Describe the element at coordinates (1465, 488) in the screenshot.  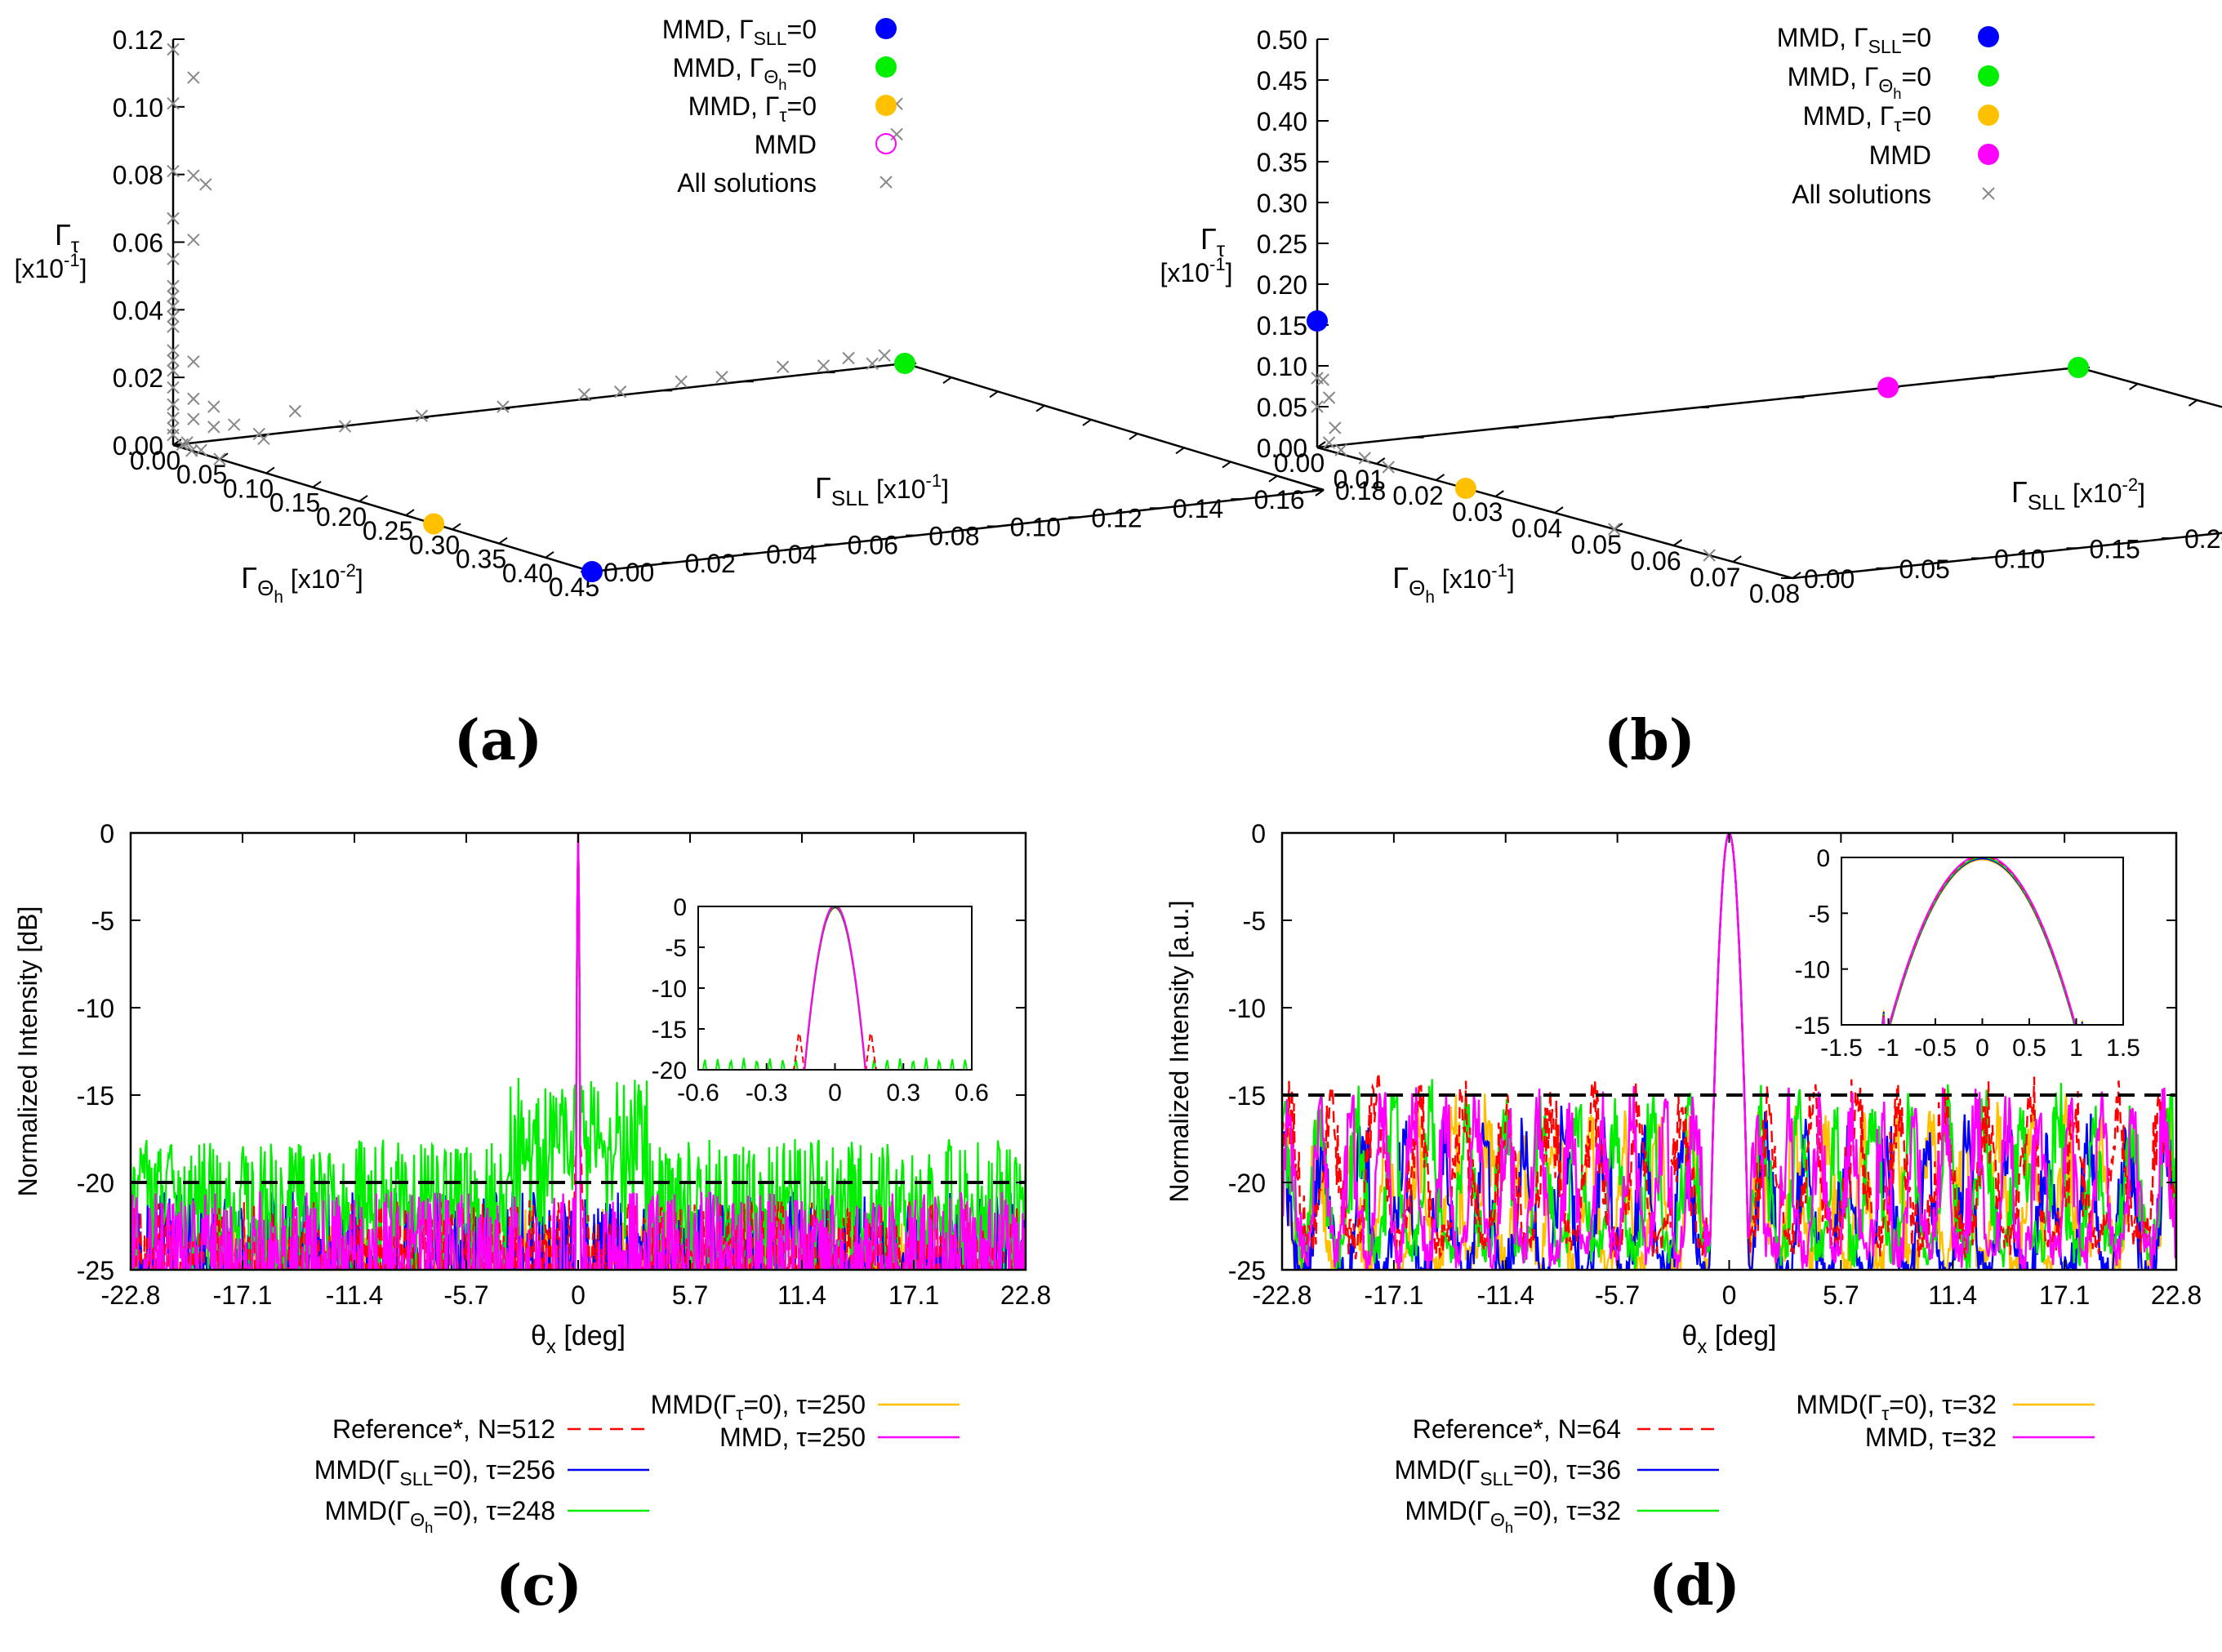
I see `point-tau` at that location.